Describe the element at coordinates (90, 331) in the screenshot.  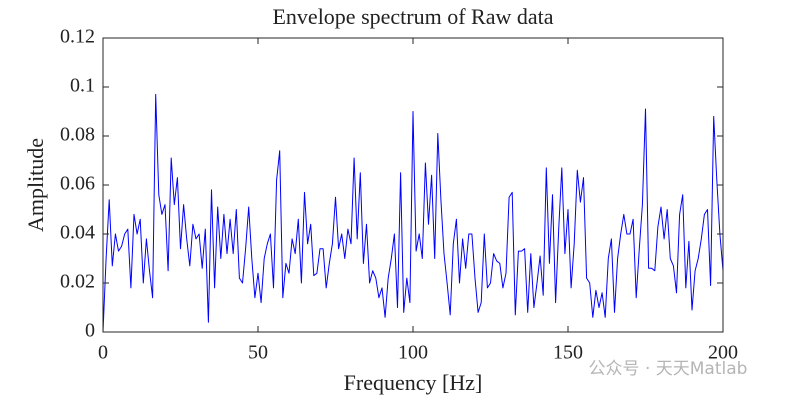
I see `y-tick-label: 0` at that location.